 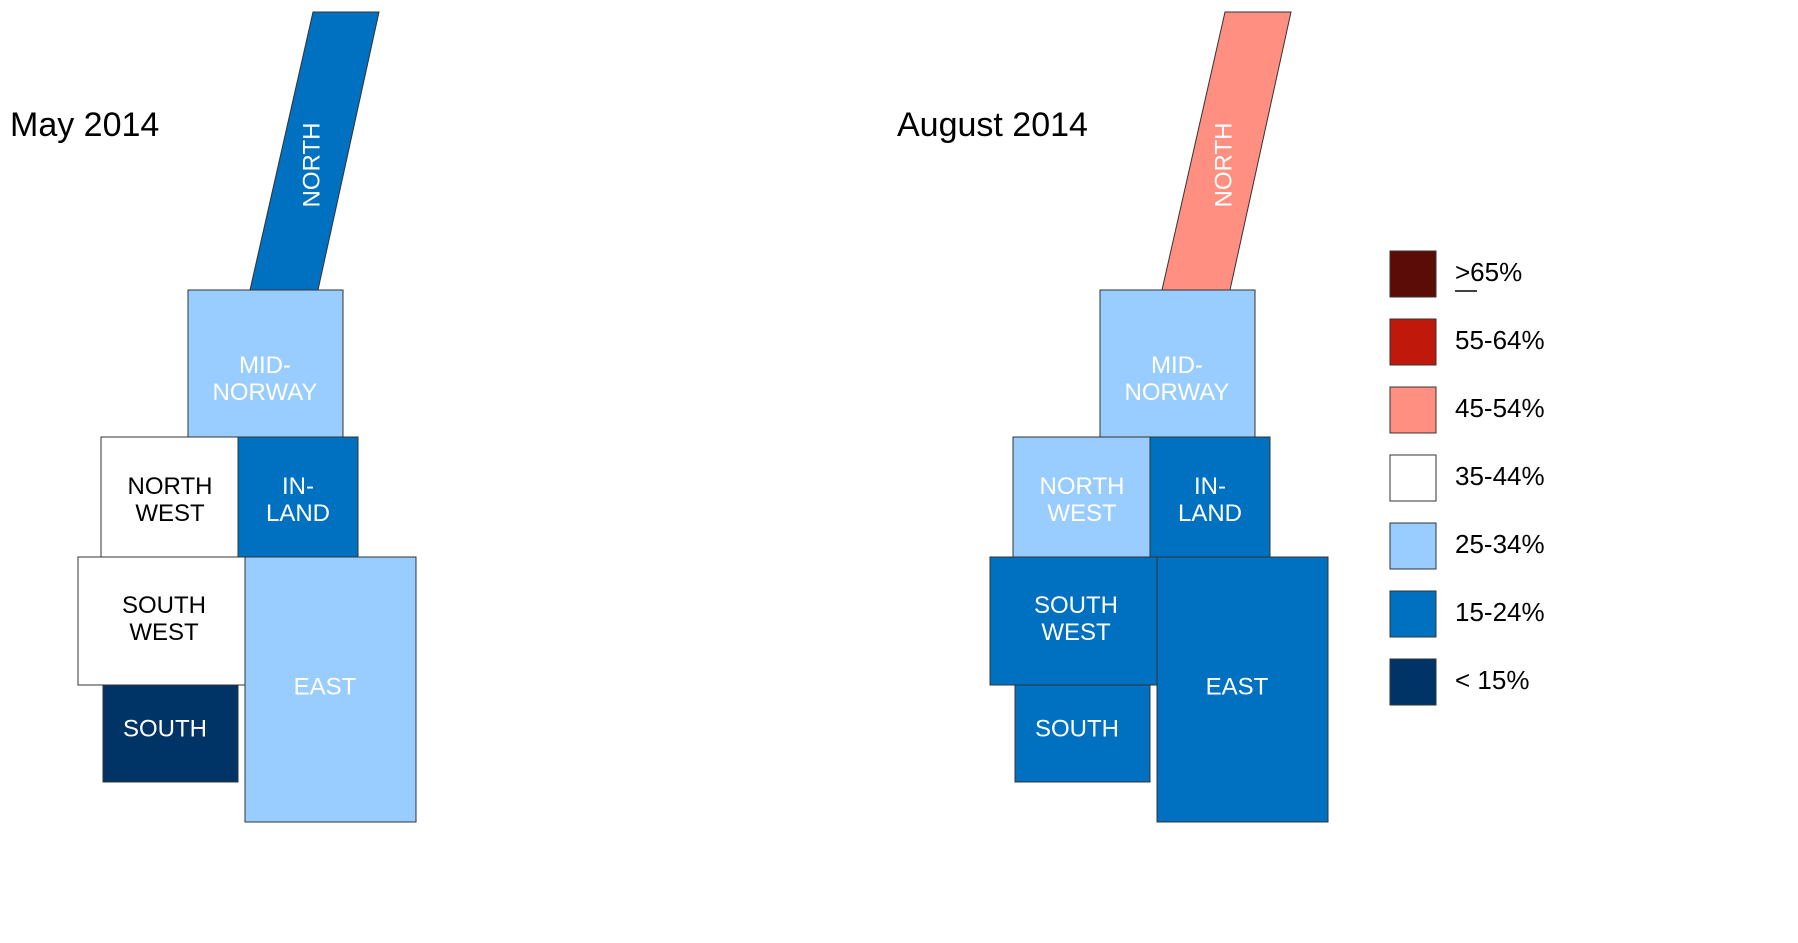 What do you see at coordinates (1488, 272) in the screenshot?
I see `legend-label: >65%` at bounding box center [1488, 272].